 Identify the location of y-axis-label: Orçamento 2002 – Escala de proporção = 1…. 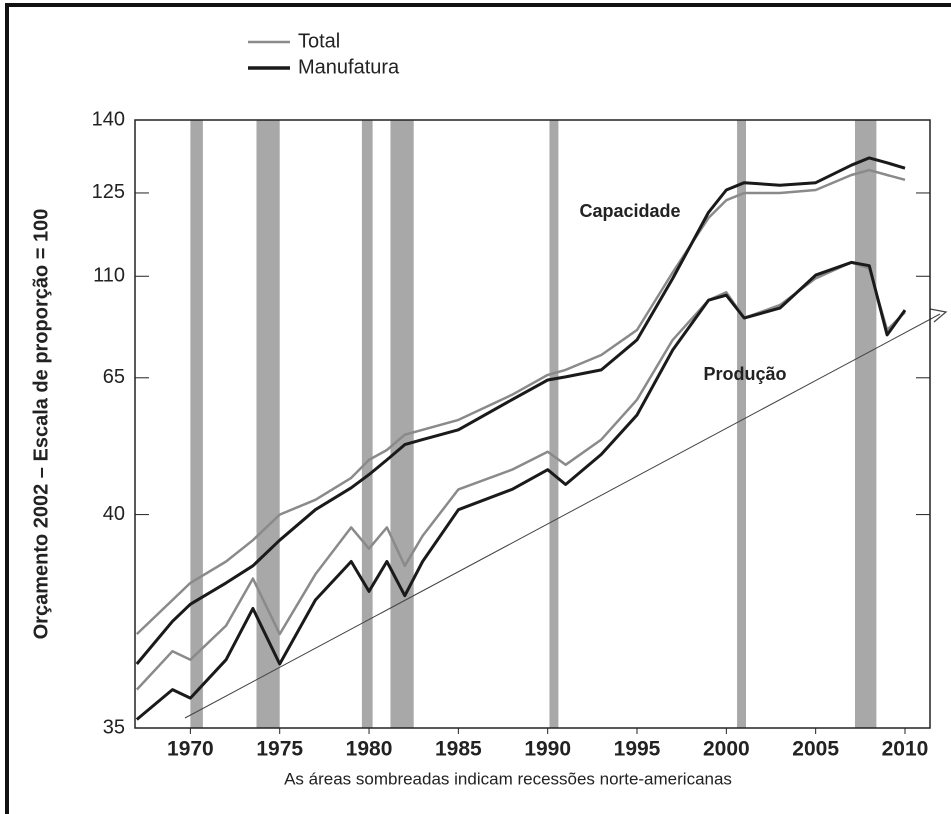
(41, 424).